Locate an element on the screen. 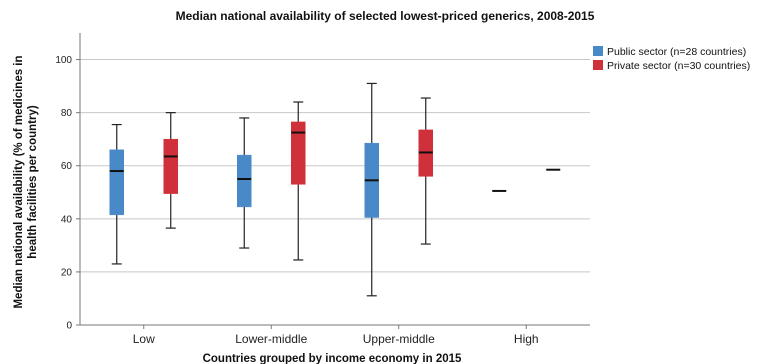  y-axis-title-line-2: health facilities per country) is located at coordinates (33, 182).